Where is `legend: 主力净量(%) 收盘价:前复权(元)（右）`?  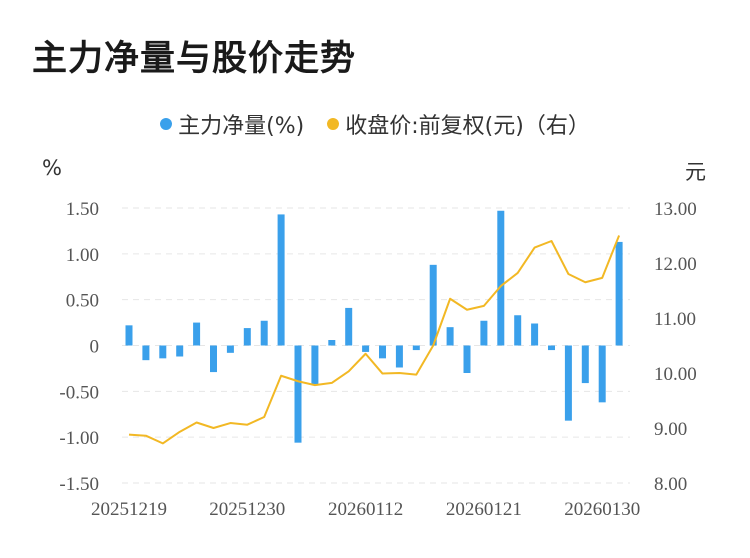 legend: 主力净量(%) 收盘价:前复权(元)（右） is located at coordinates (375, 124).